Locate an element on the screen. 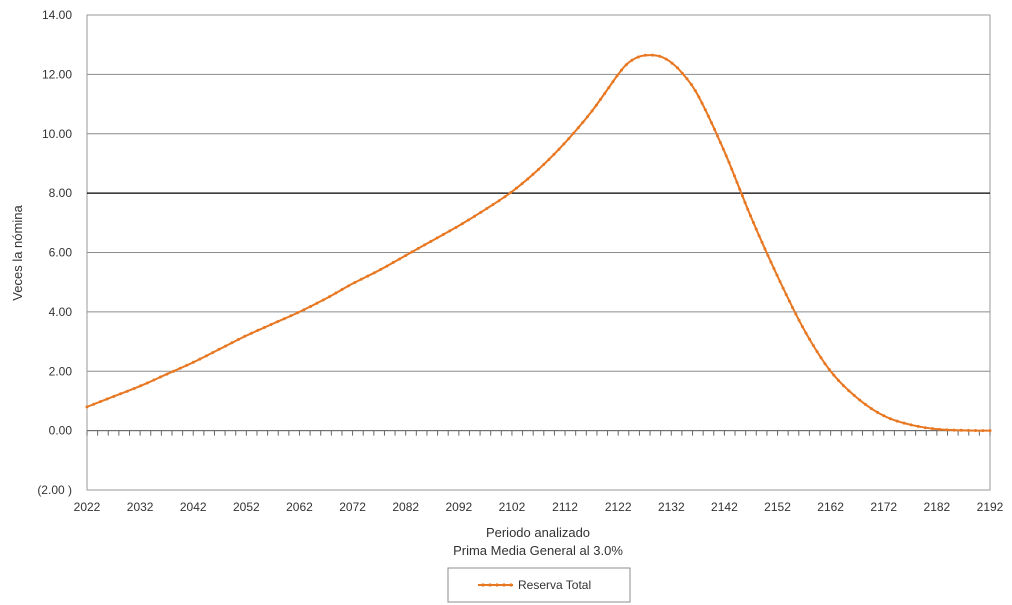  x-tick-label-0: 2022 is located at coordinates (87, 507).